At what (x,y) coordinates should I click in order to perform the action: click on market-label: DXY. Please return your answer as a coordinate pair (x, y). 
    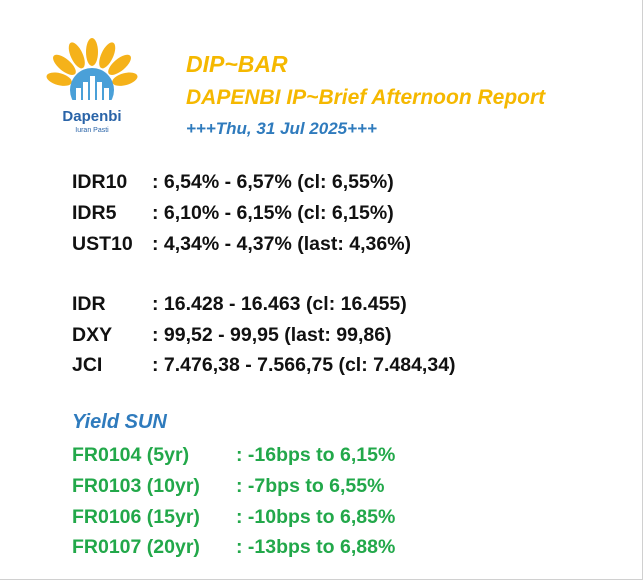
    Looking at the image, I should click on (92, 335).